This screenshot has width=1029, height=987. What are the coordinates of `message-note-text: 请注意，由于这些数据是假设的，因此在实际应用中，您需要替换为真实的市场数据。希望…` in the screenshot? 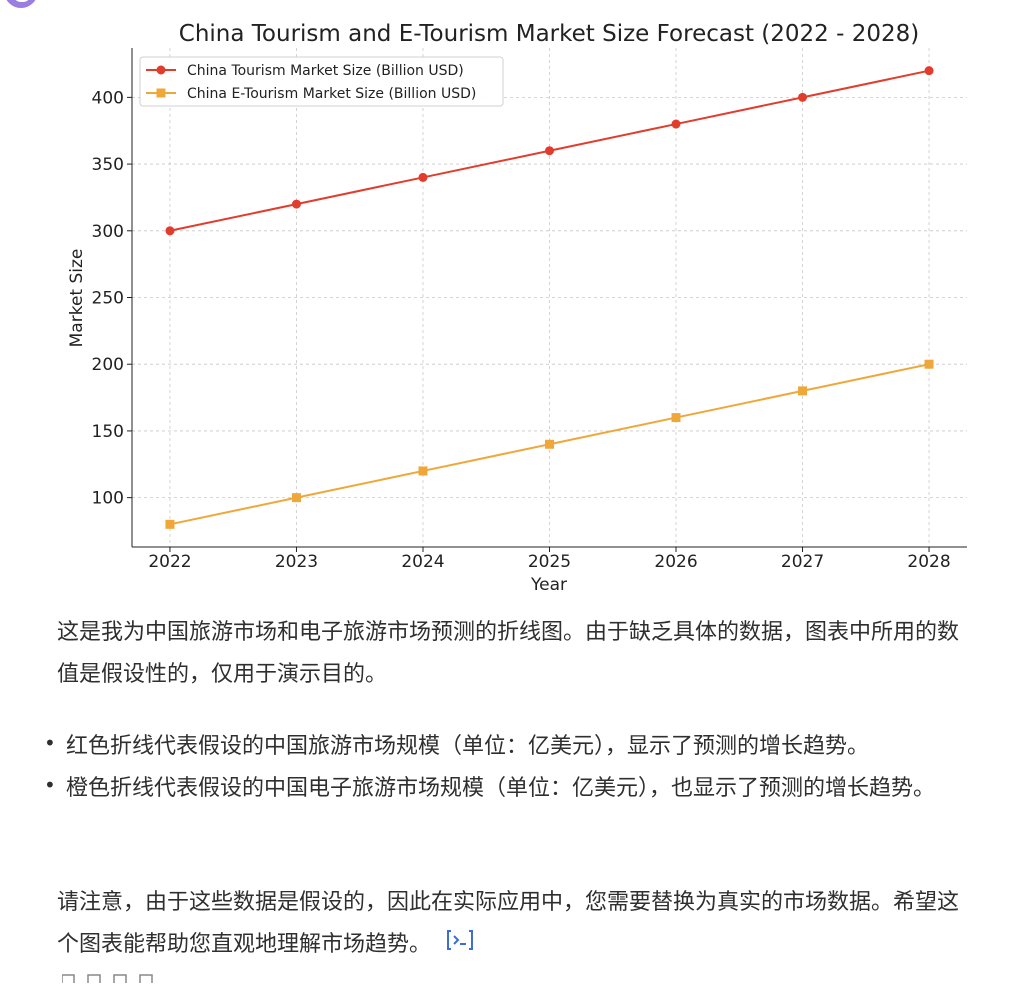 It's located at (508, 923).